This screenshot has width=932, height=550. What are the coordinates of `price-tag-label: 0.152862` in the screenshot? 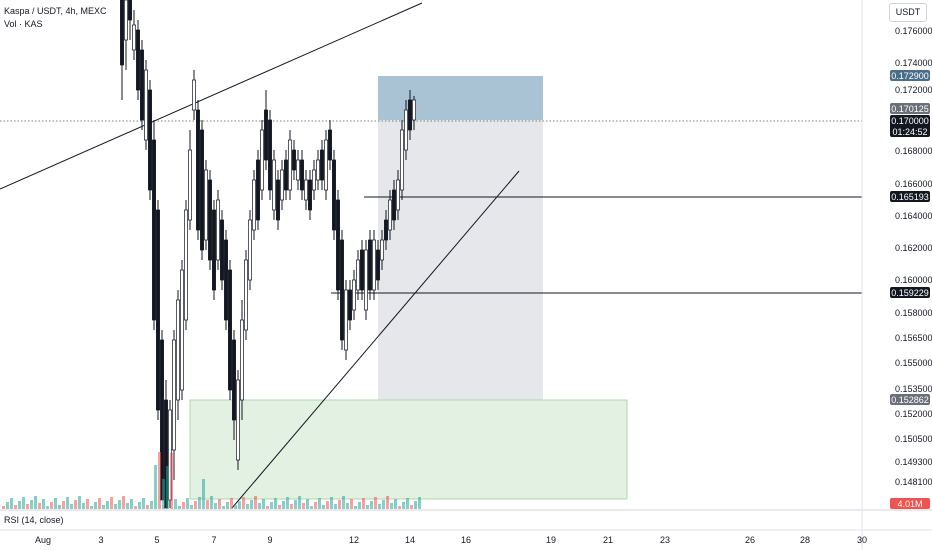 It's located at (910, 400).